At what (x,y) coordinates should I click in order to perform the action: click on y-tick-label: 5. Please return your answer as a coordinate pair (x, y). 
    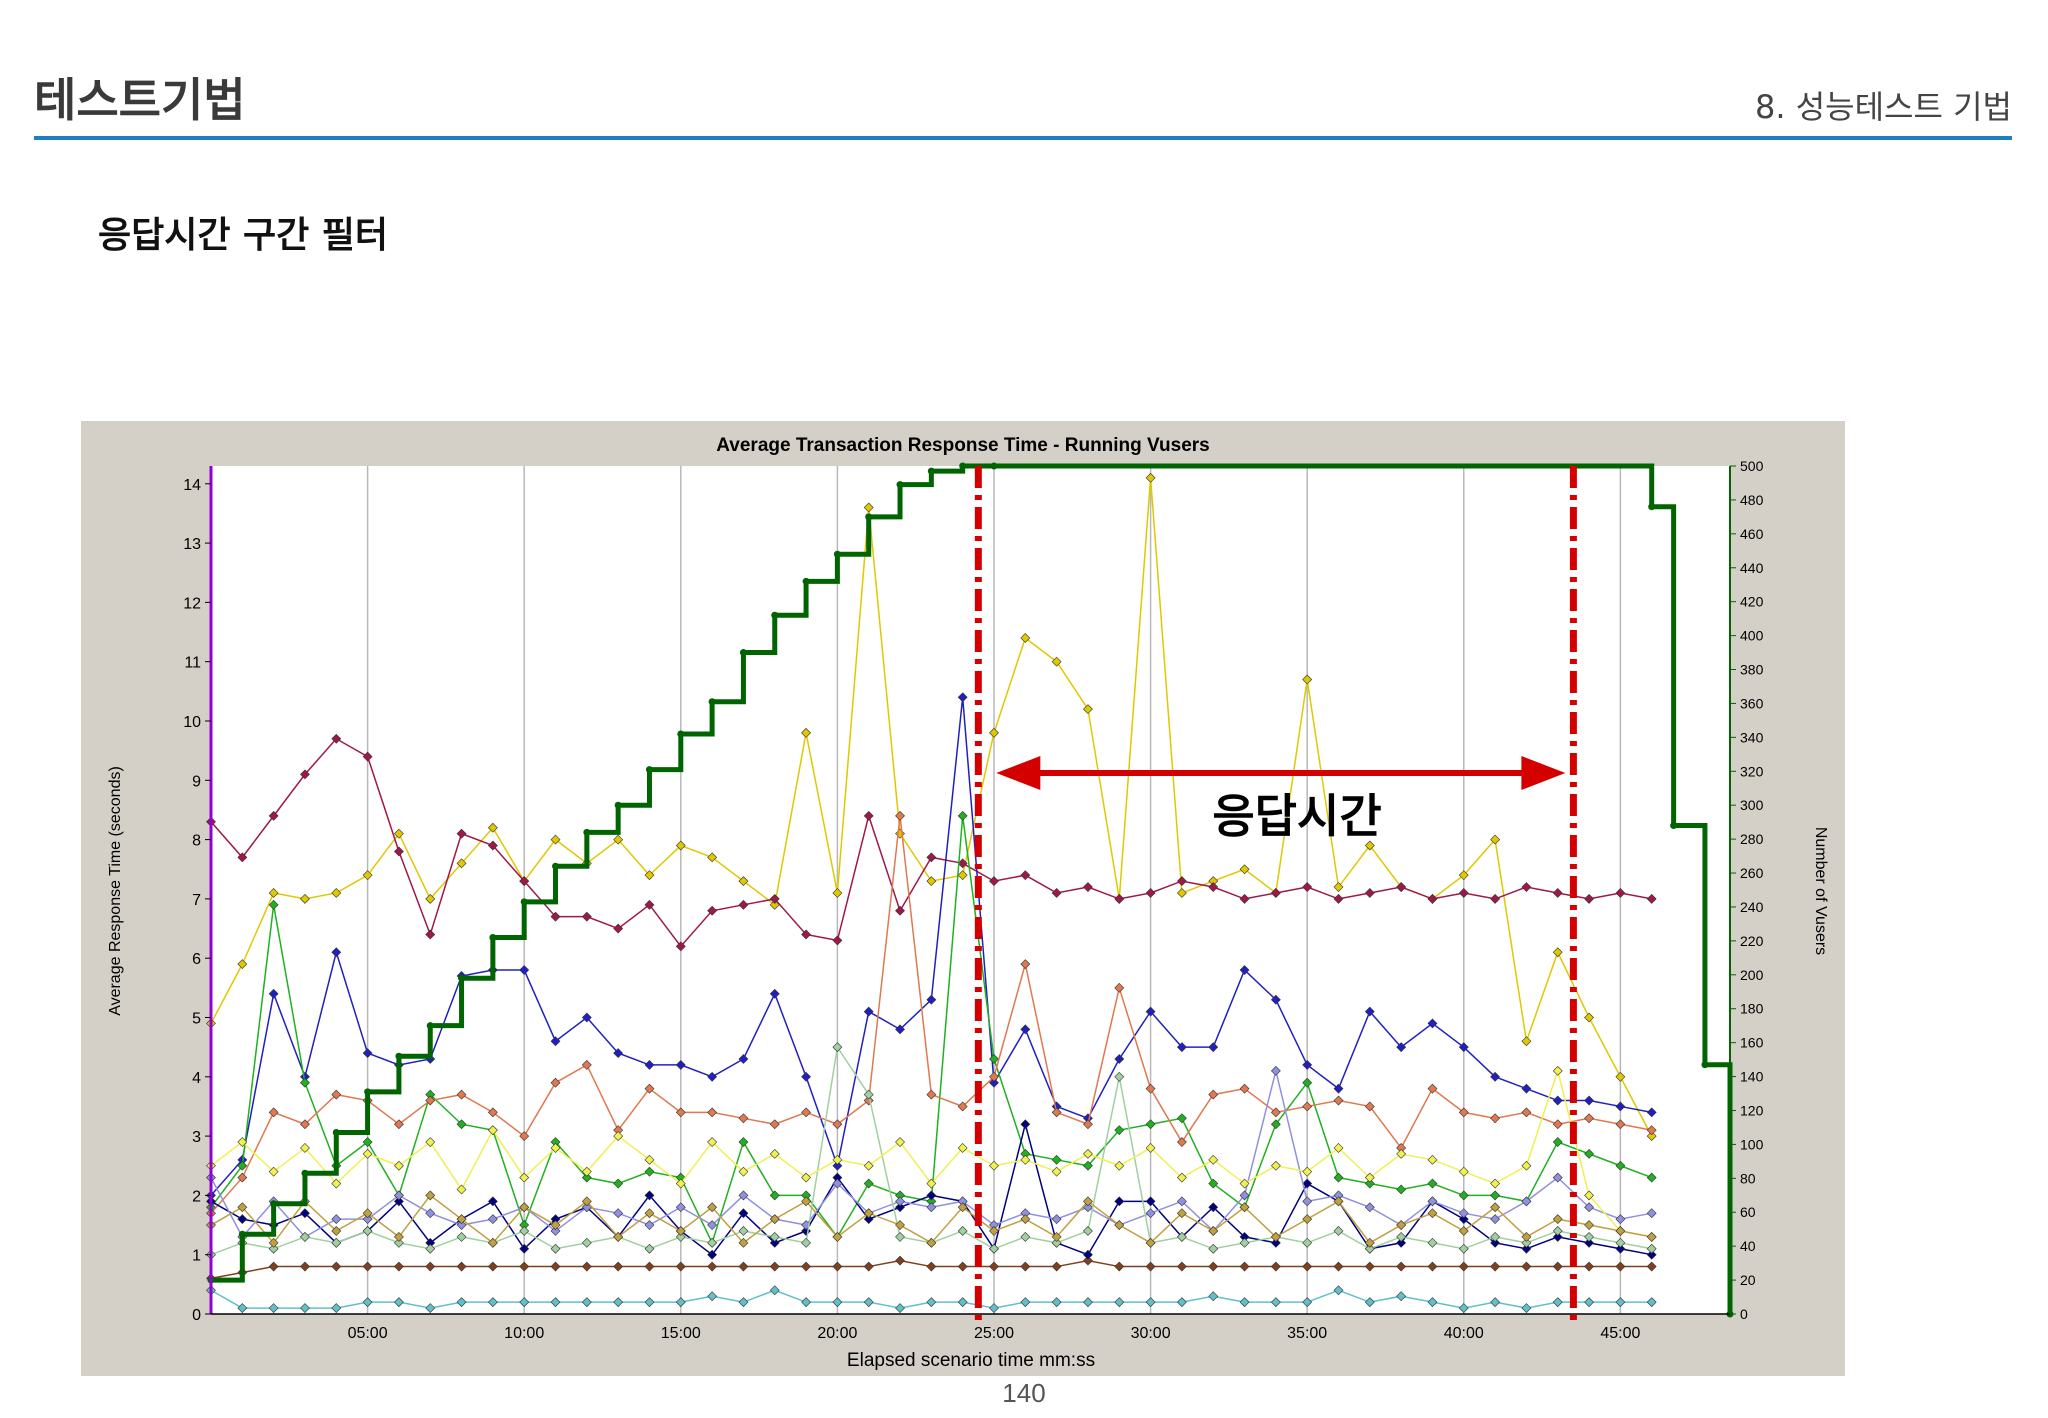
    Looking at the image, I should click on (196, 1018).